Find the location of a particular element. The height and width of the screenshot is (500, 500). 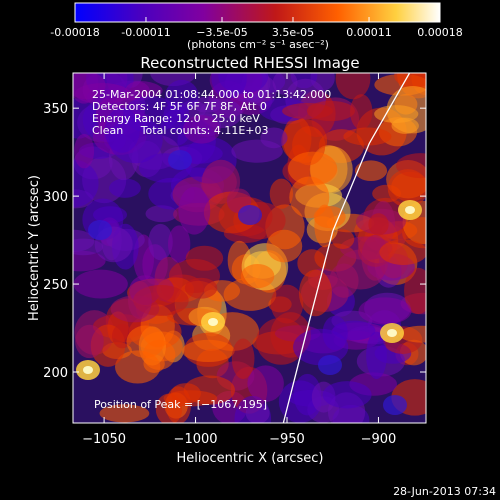

colorbar-units-label: (photons cm⁻² s⁻¹ asec⁻²) is located at coordinates (258, 44).